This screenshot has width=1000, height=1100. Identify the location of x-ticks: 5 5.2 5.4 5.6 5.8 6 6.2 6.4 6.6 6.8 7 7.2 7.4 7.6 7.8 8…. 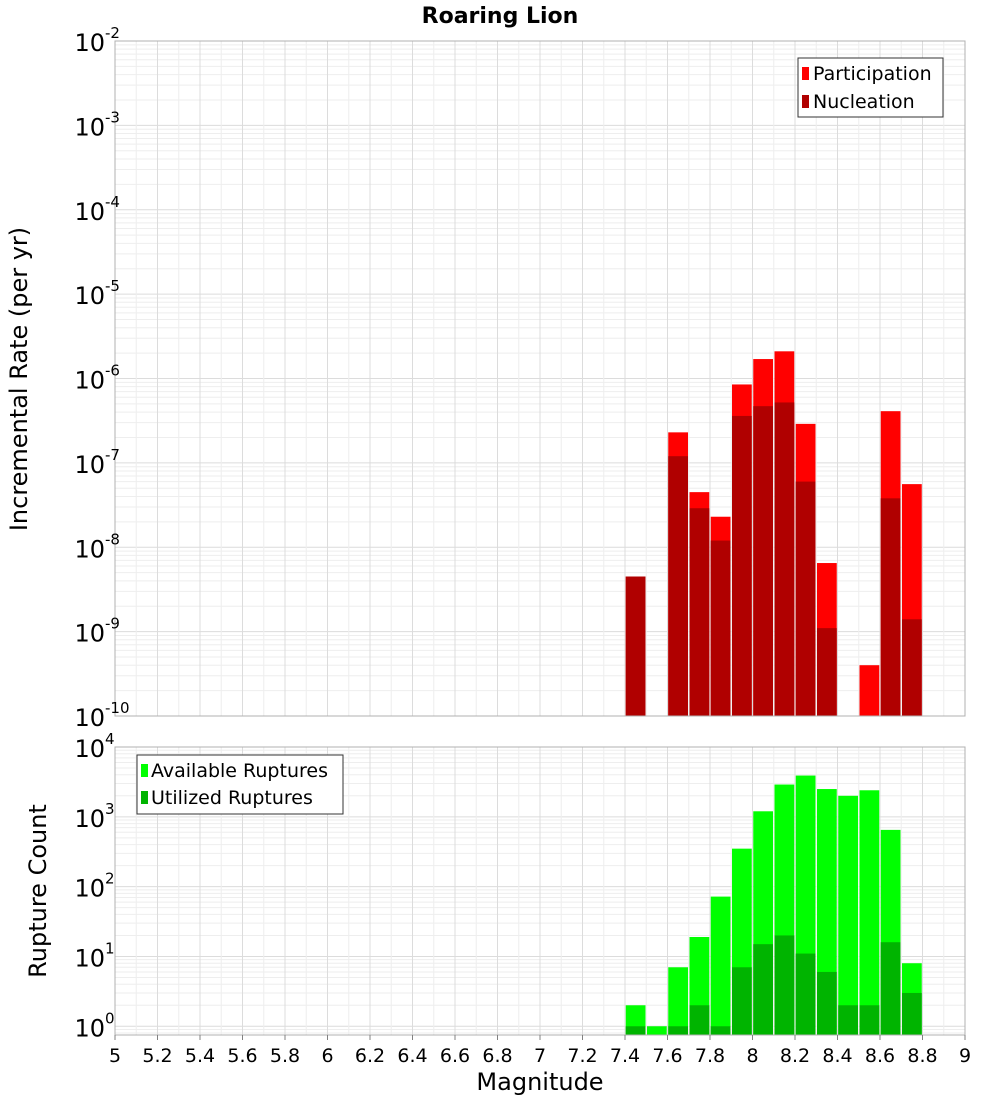
(540, 1051).